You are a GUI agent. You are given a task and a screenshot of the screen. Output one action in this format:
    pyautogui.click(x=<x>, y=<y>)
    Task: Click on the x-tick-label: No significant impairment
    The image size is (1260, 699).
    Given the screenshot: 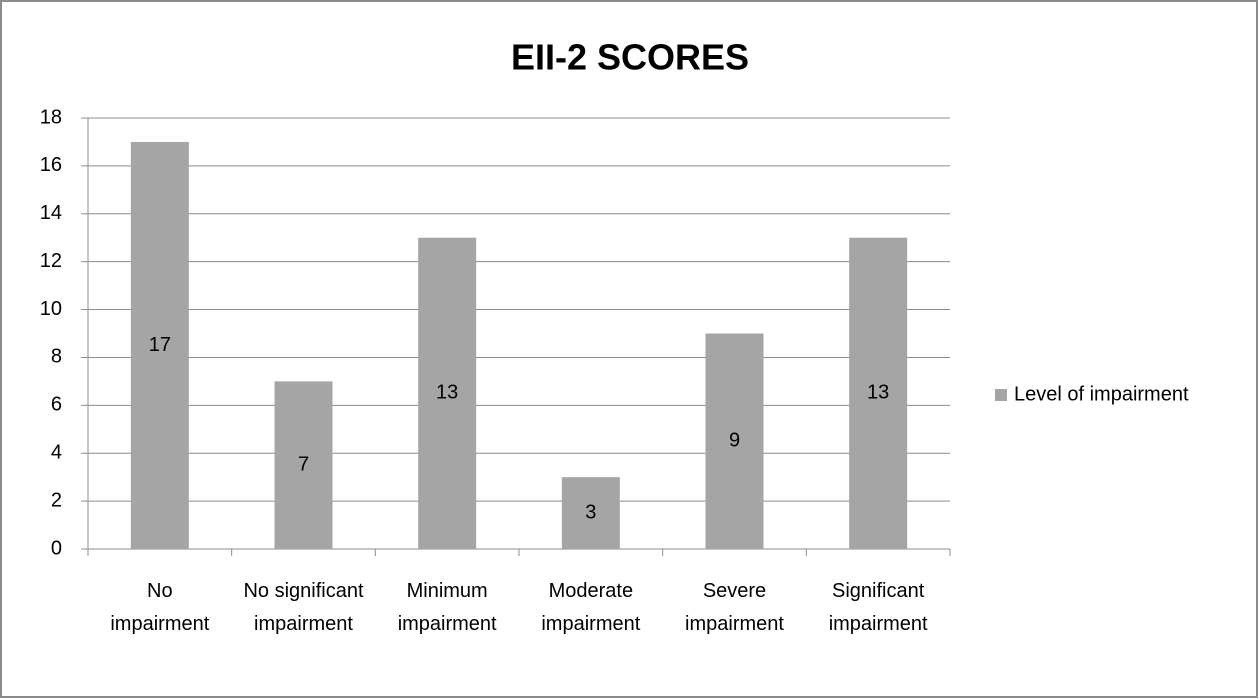 What is the action you would take?
    pyautogui.click(x=303, y=607)
    